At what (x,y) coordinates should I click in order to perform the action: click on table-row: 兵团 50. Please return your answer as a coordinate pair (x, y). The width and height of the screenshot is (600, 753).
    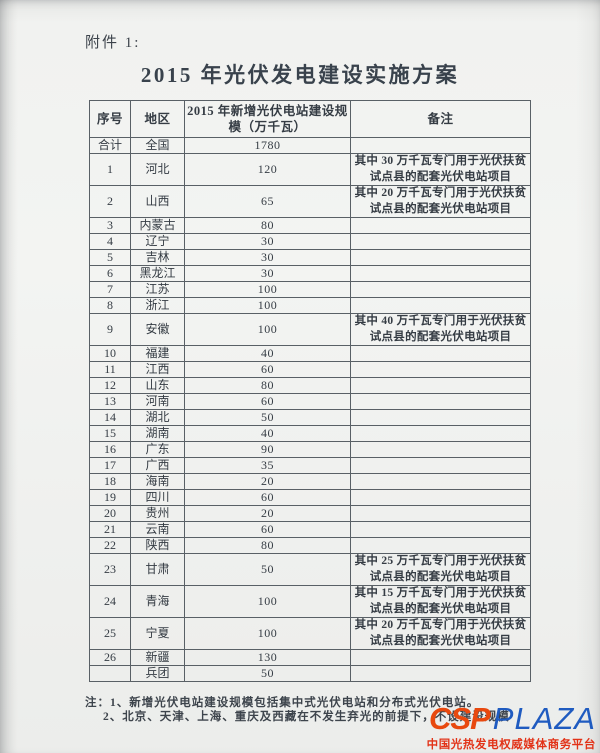
    Looking at the image, I should click on (310, 674).